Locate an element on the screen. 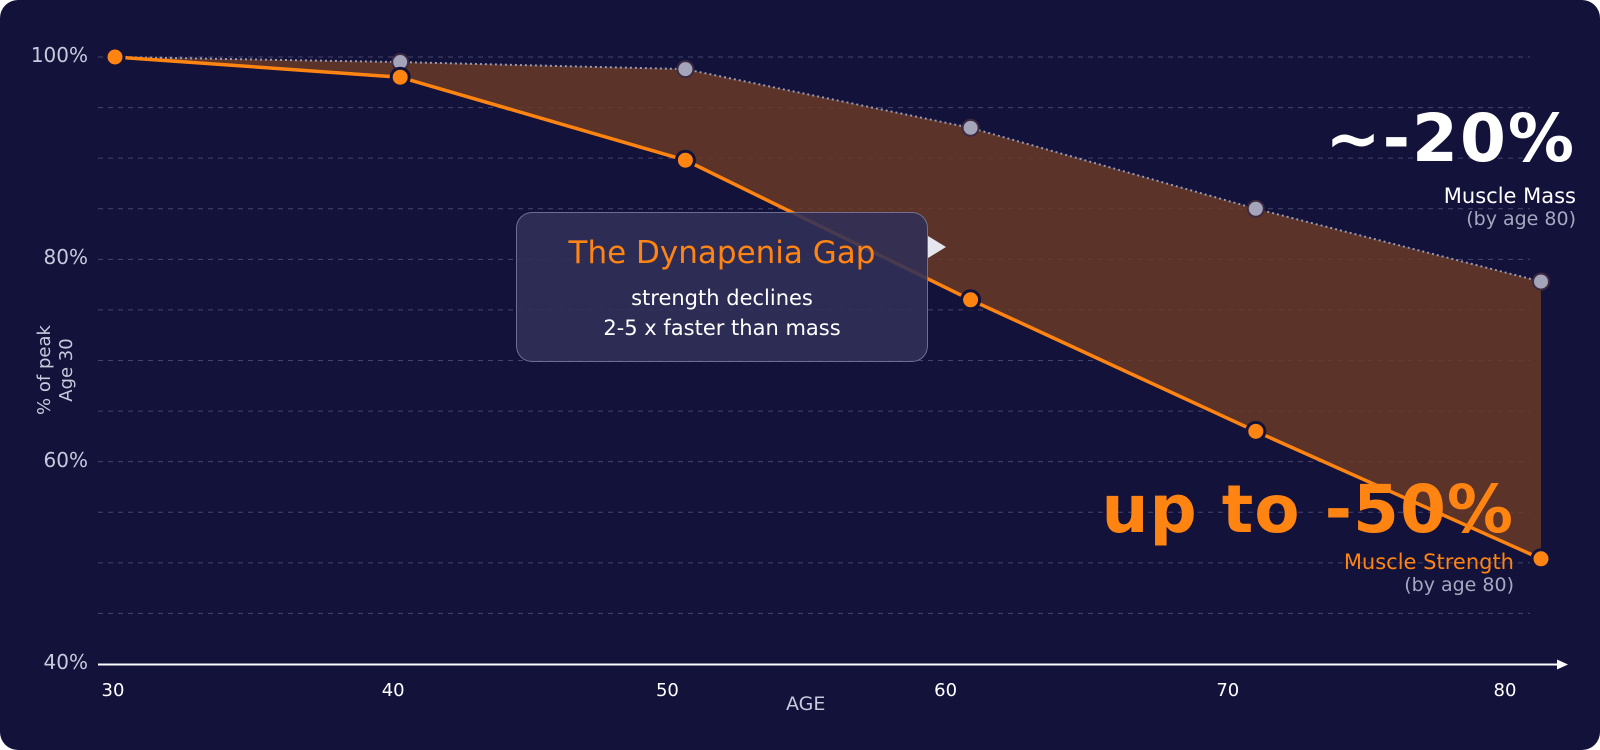 The width and height of the screenshot is (1600, 750). y-axis-label-line2: Age 30 is located at coordinates (66, 370).